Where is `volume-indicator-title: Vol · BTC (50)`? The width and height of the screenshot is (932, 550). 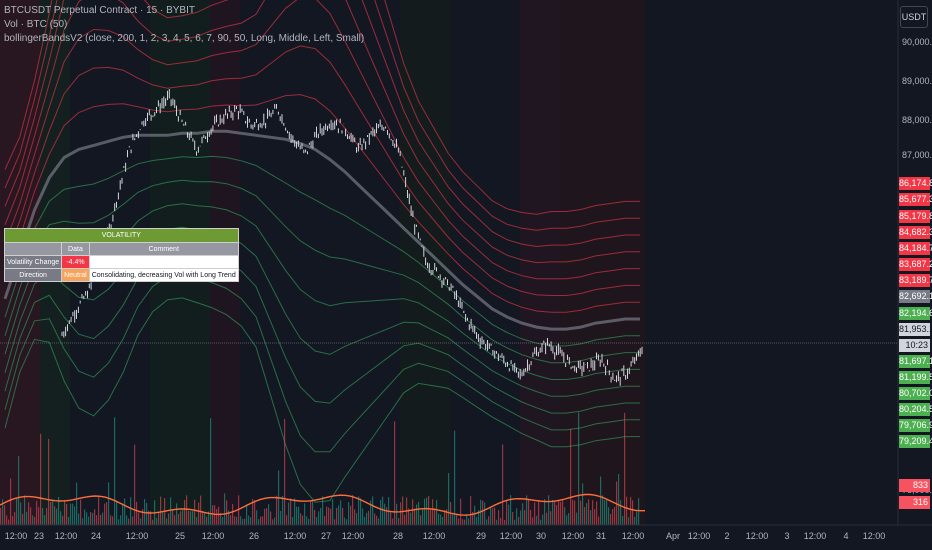
volume-indicator-title: Vol · BTC (50) is located at coordinates (36, 24).